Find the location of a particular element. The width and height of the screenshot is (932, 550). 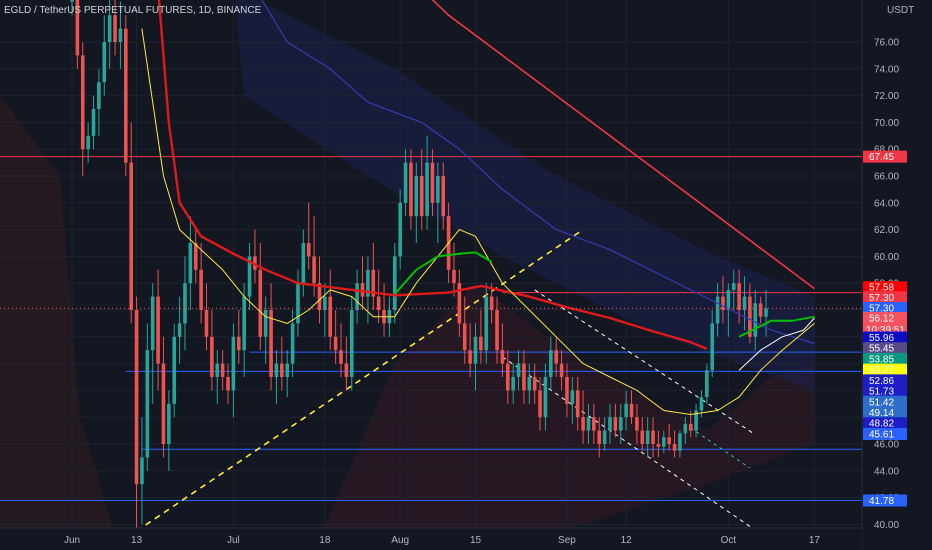

price-tag-label: 57.58 is located at coordinates (881, 288).